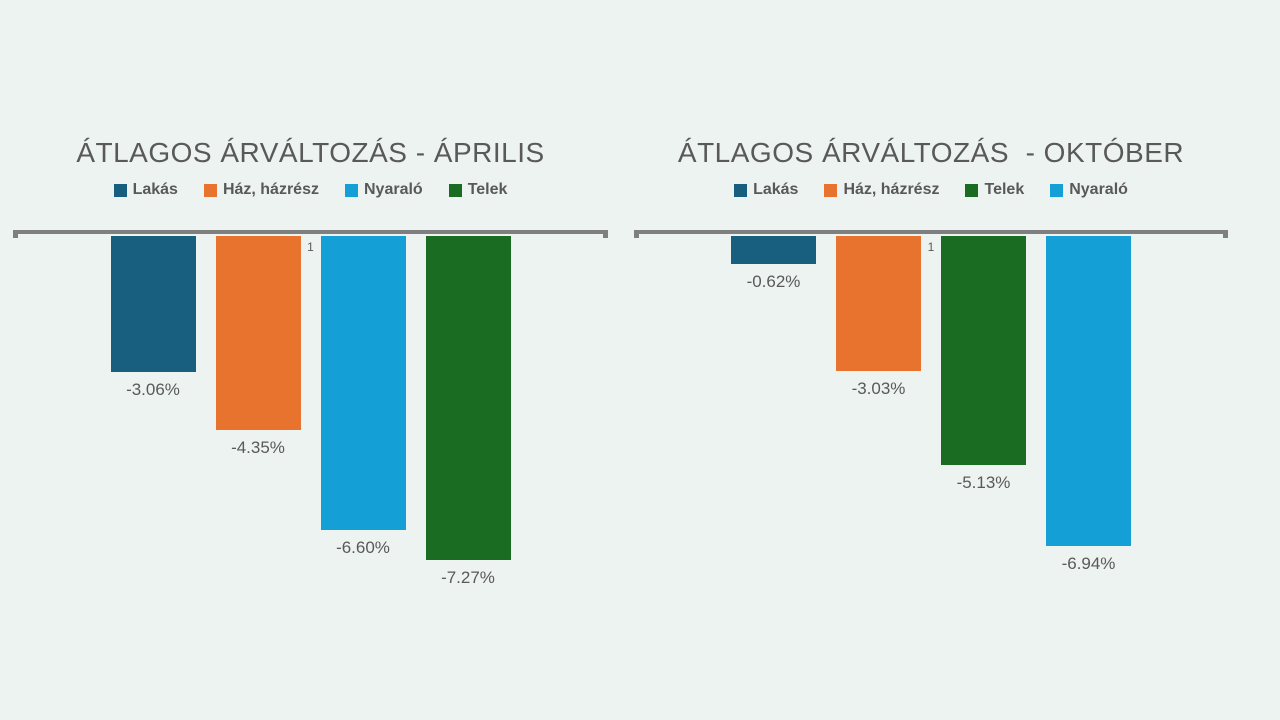 Image resolution: width=1280 pixels, height=720 pixels. What do you see at coordinates (983, 482) in the screenshot?
I see `bar-value-label: -5.13%` at bounding box center [983, 482].